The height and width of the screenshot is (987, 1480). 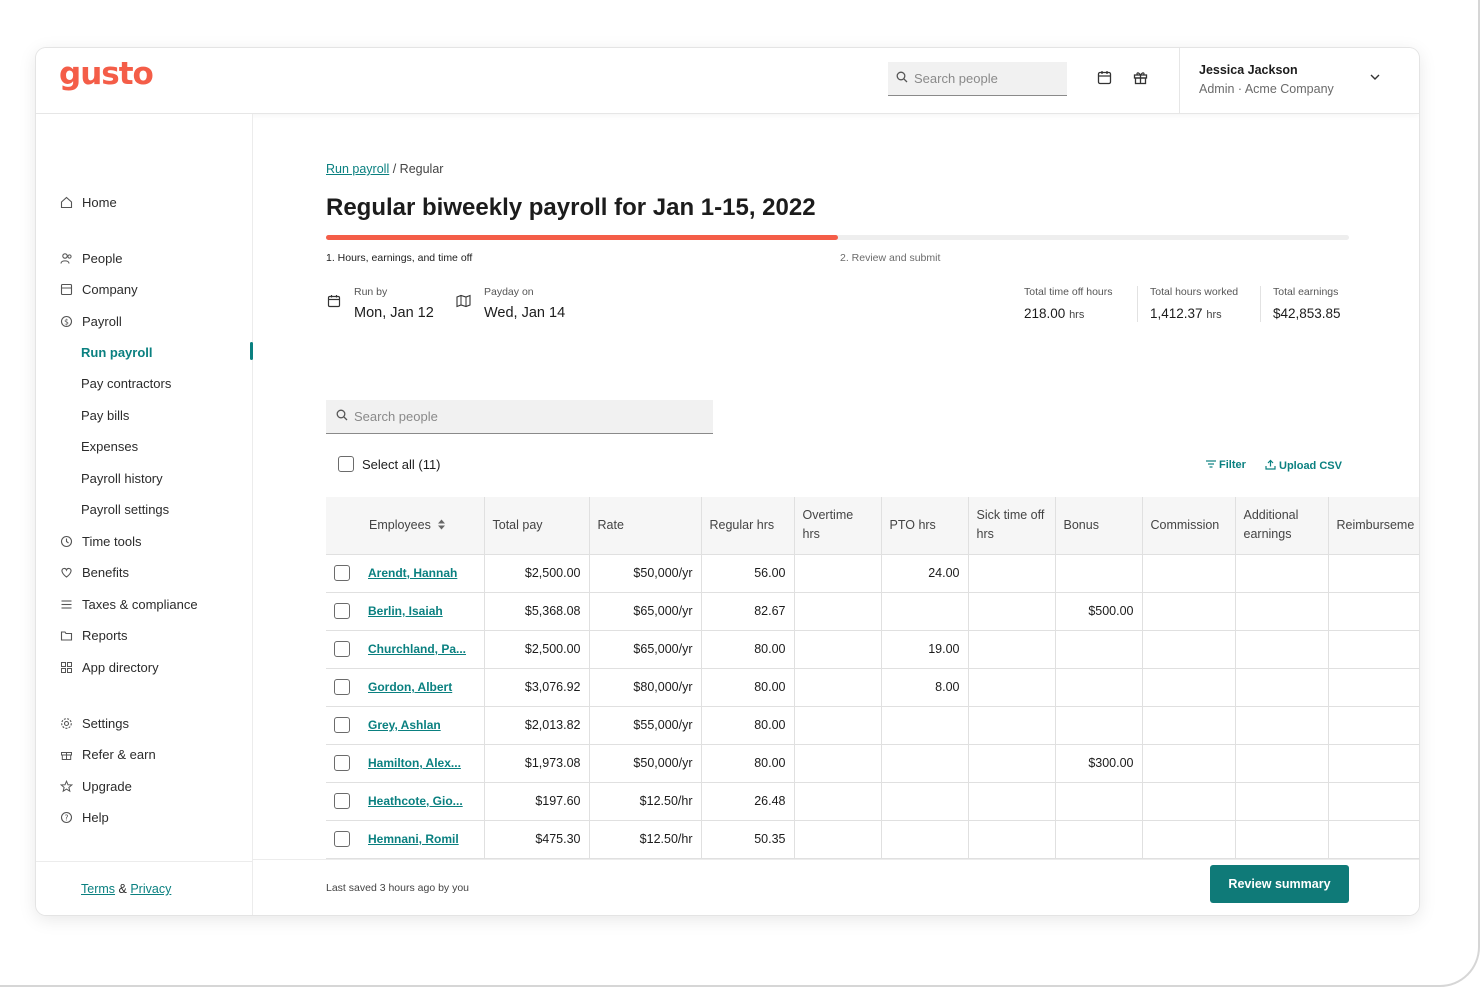 I want to click on terms-link: Terms, so click(x=98, y=889).